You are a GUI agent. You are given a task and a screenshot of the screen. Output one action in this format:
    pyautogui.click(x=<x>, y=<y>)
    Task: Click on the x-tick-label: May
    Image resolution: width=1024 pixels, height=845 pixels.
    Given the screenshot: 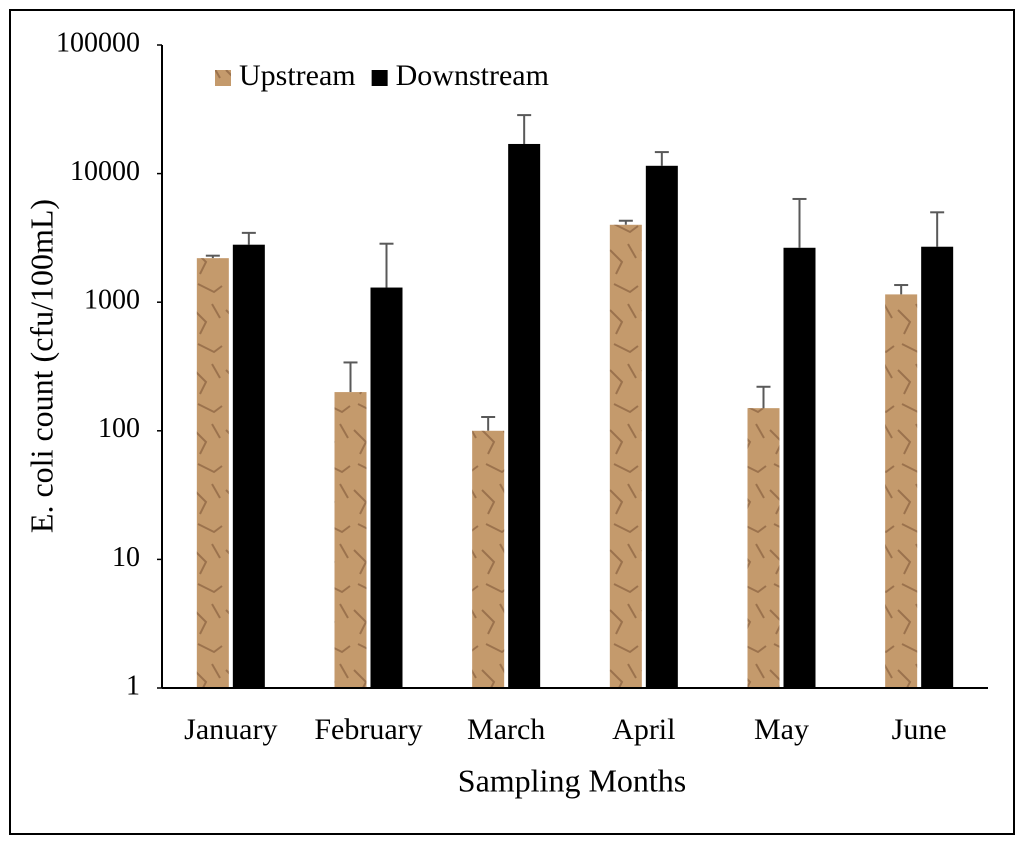 What is the action you would take?
    pyautogui.click(x=781, y=729)
    